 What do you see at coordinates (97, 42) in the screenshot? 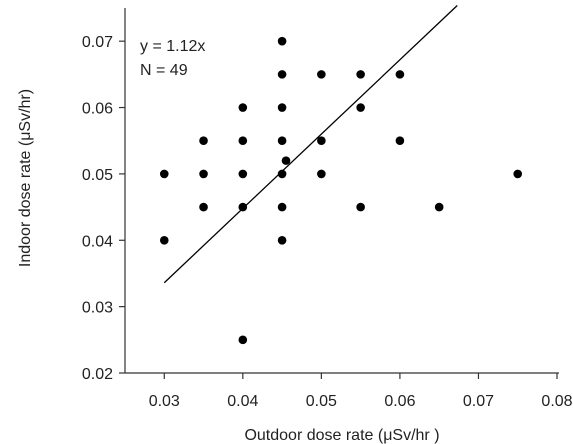
I see `y-tick-label: 0.07` at bounding box center [97, 42].